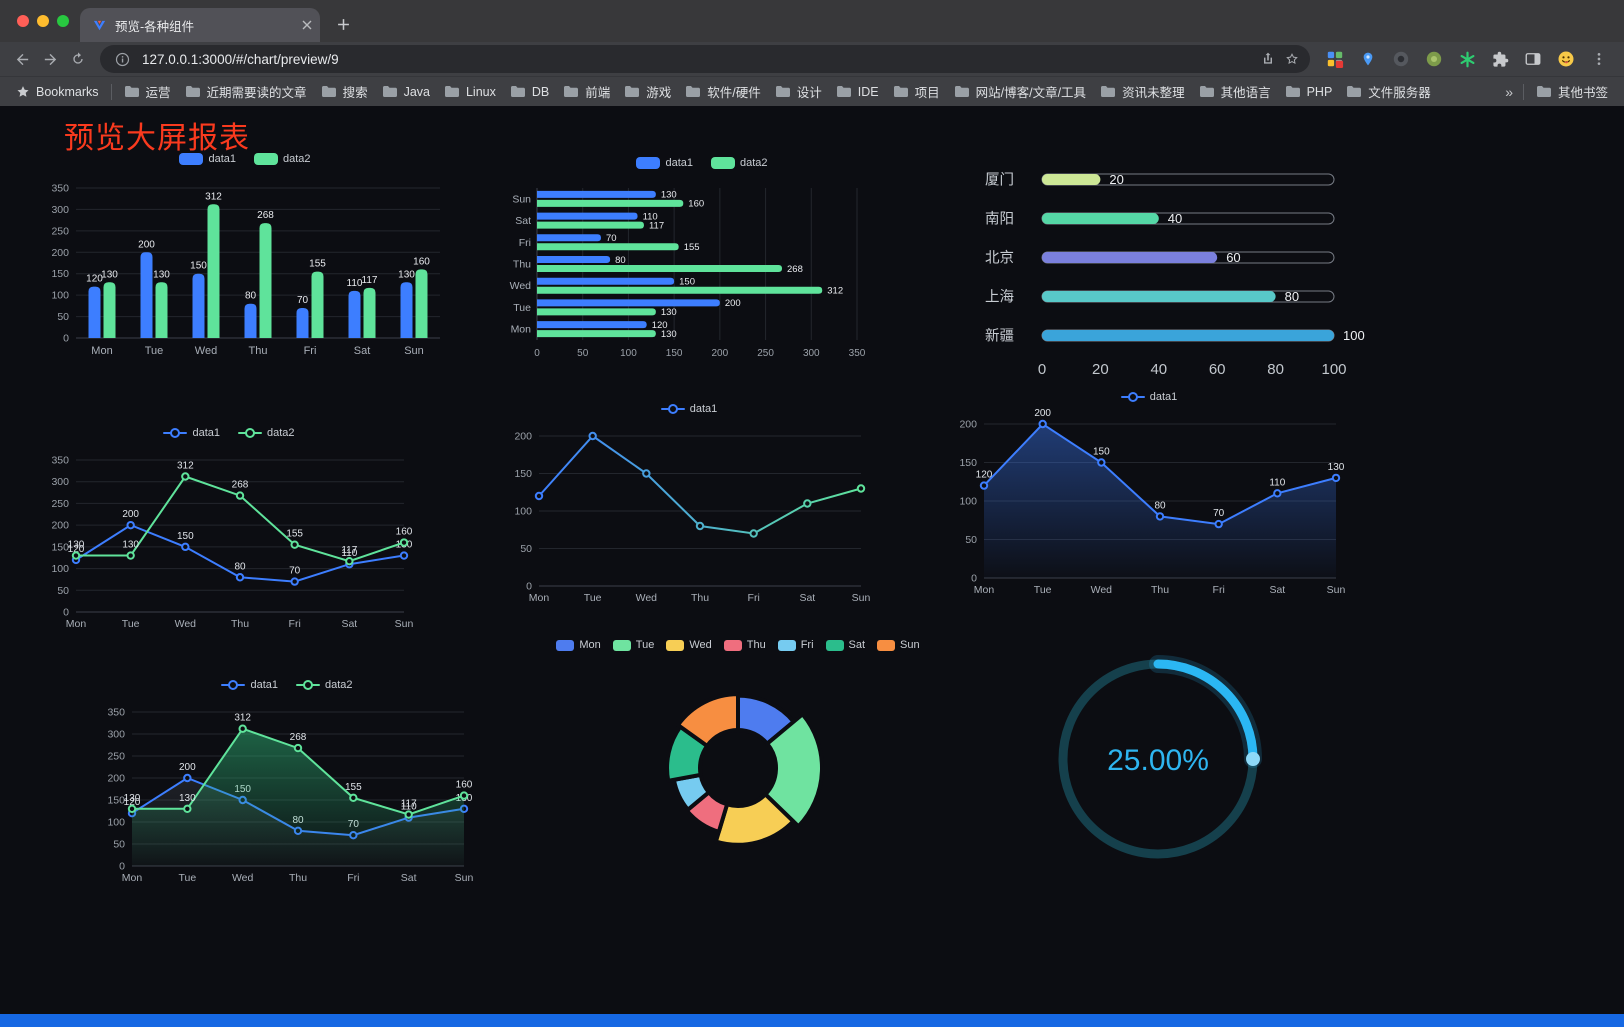 Image resolution: width=1624 pixels, height=1027 pixels. Describe the element at coordinates (132, 878) in the screenshot. I see `svg-text: Mon` at that location.